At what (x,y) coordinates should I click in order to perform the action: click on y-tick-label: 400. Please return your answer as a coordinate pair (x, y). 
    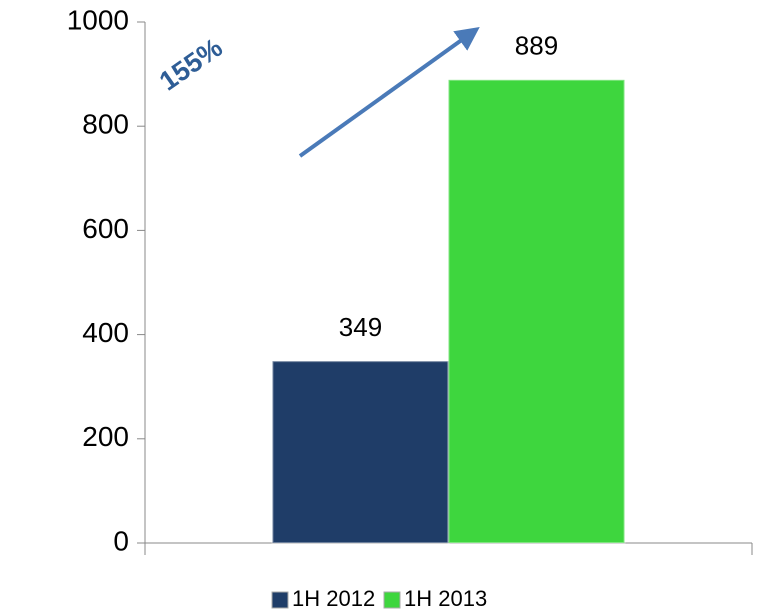
    Looking at the image, I should click on (105, 332).